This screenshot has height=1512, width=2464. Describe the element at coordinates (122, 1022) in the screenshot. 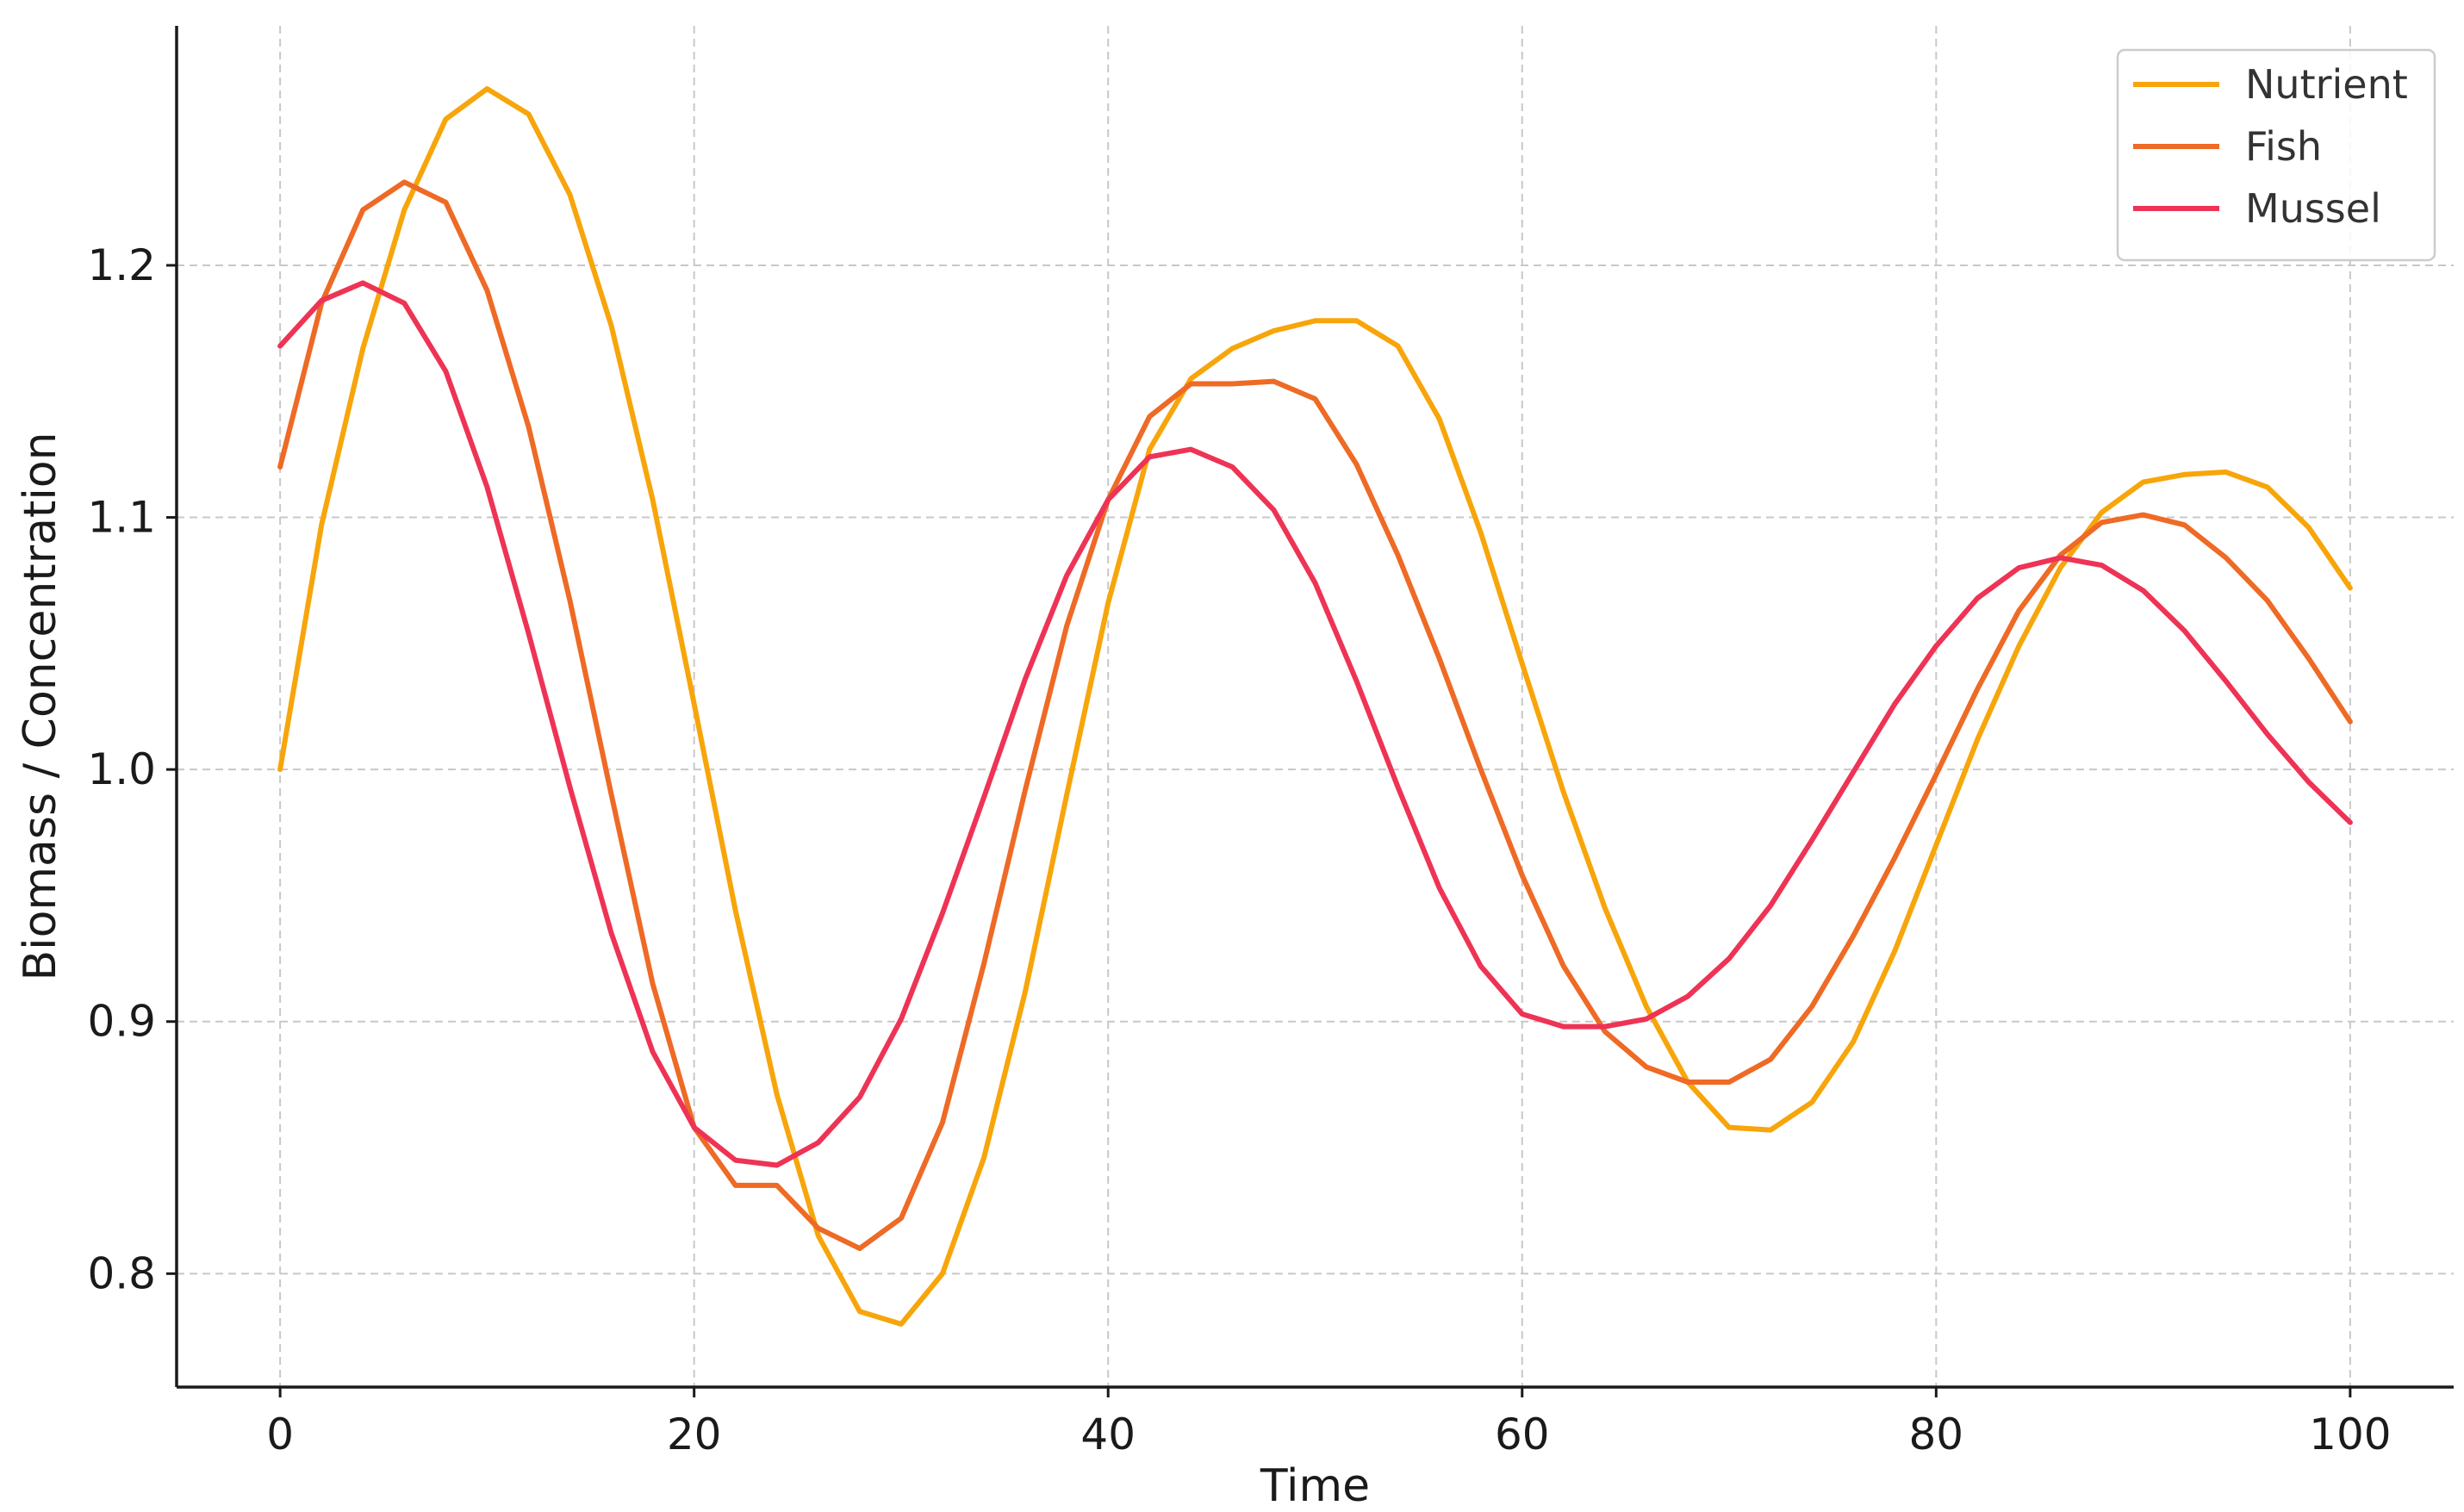

I see `y-tick-label: 0.9` at that location.